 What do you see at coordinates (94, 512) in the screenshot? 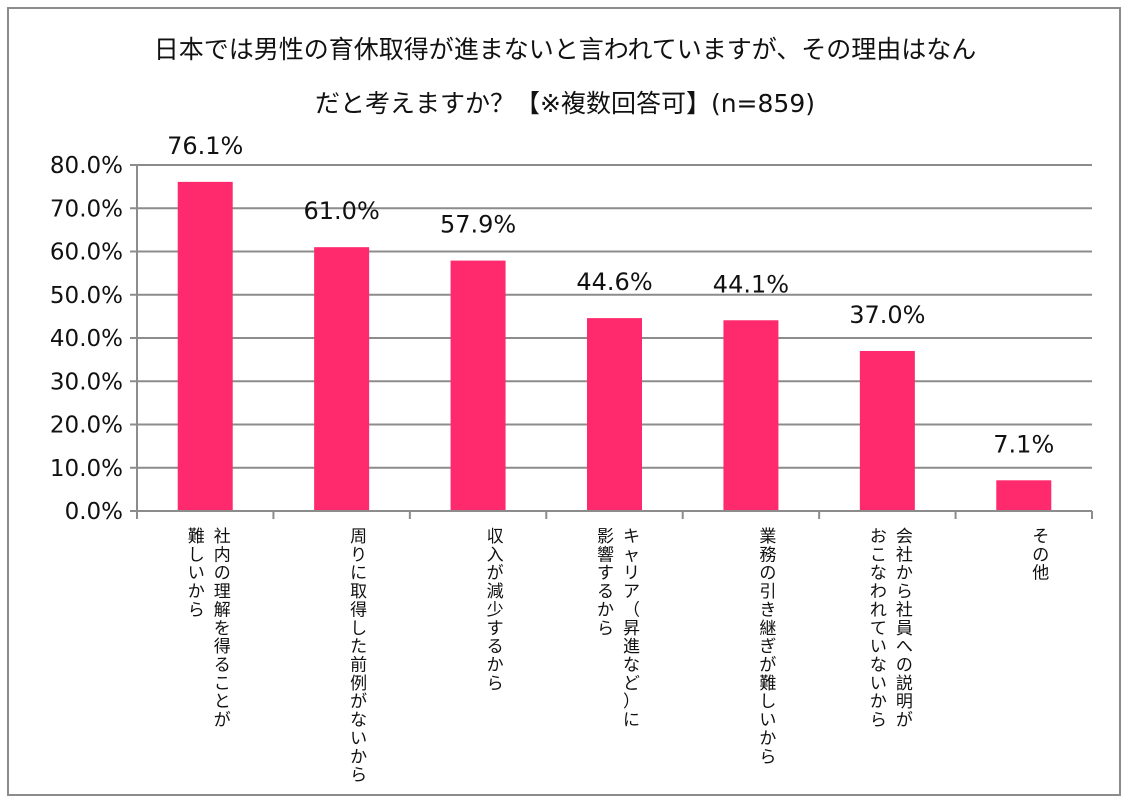
I see `y-tick-label: 0.0%` at bounding box center [94, 512].